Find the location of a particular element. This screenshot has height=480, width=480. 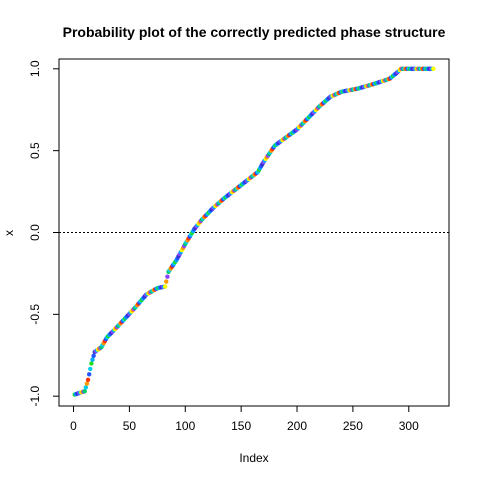

x-tick-label: 300 is located at coordinates (409, 426).